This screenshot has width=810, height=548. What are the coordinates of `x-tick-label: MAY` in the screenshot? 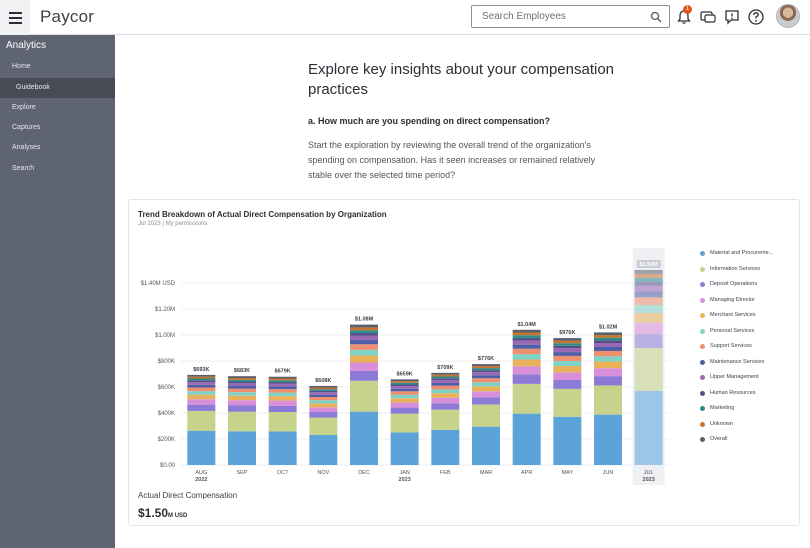 It's located at (568, 473).